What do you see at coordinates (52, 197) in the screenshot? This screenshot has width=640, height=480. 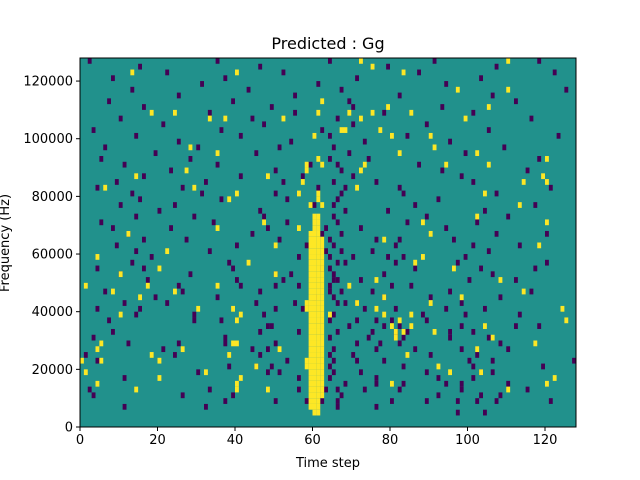 I see `y-tick-label: 80000` at bounding box center [52, 197].